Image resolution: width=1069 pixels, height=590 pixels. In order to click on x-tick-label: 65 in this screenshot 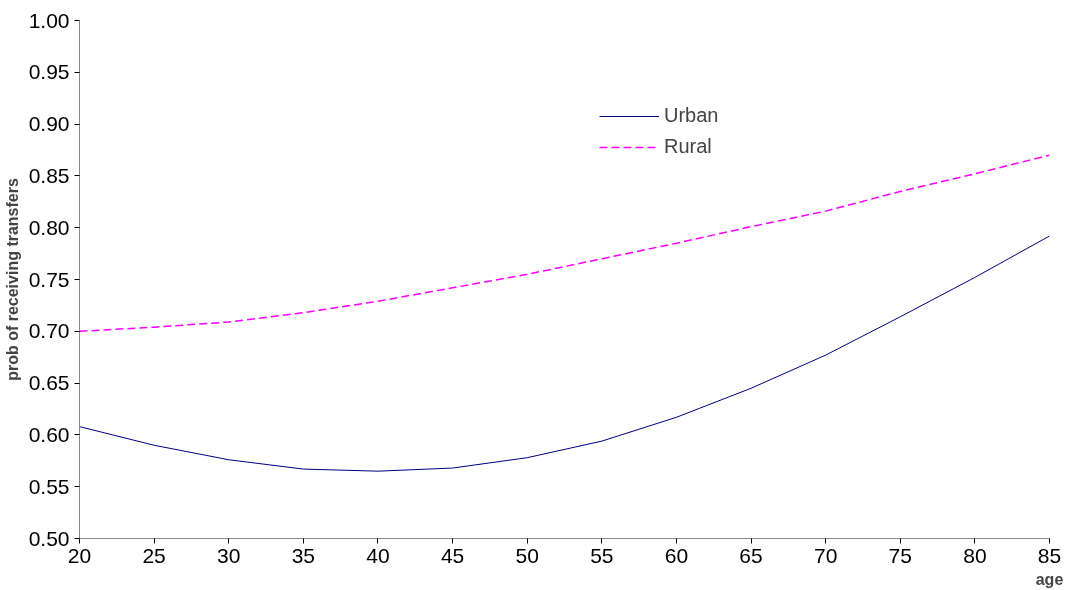, I will do `click(751, 555)`.